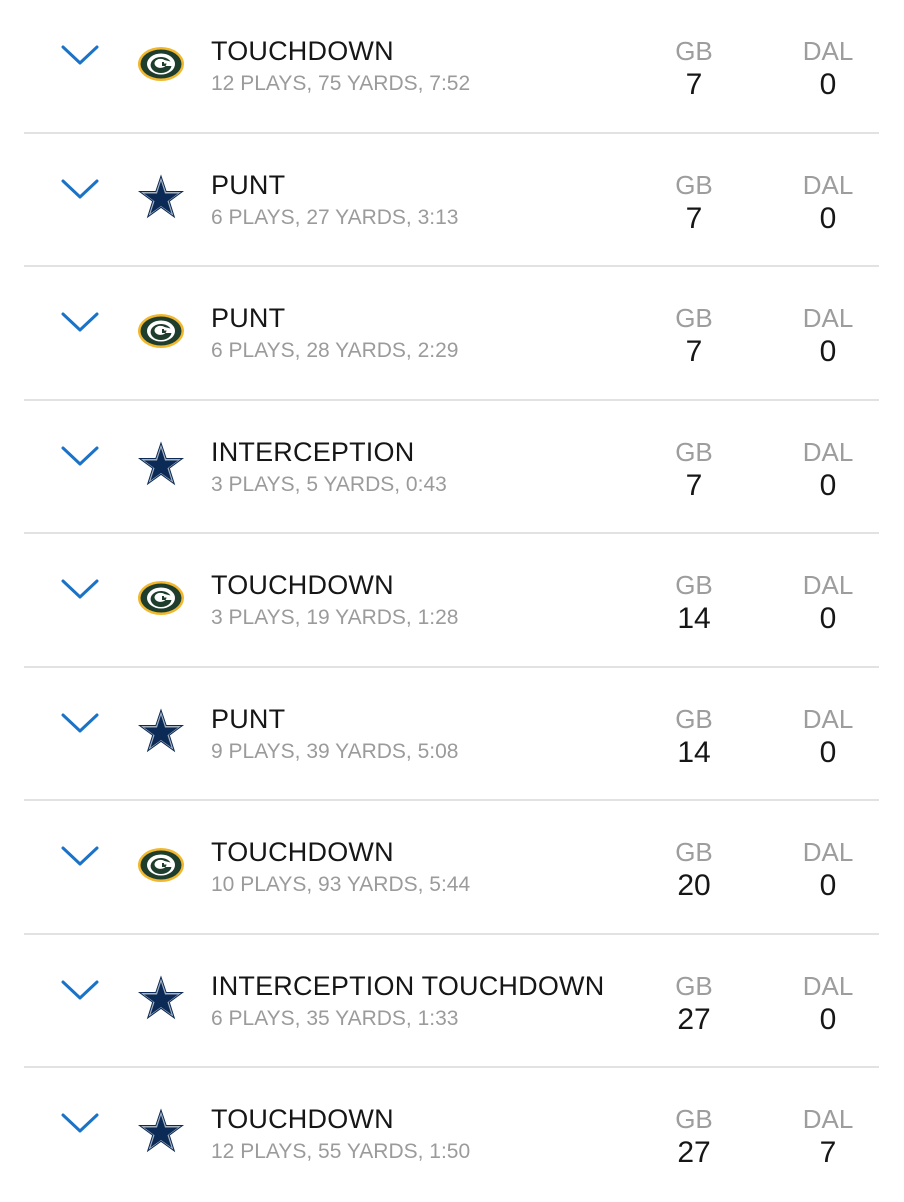 The height and width of the screenshot is (1202, 904). I want to click on drive-row: PUNT 6 PLAYS, 28 YARDS, 2:29 GB 7 DAL 0, so click(452, 334).